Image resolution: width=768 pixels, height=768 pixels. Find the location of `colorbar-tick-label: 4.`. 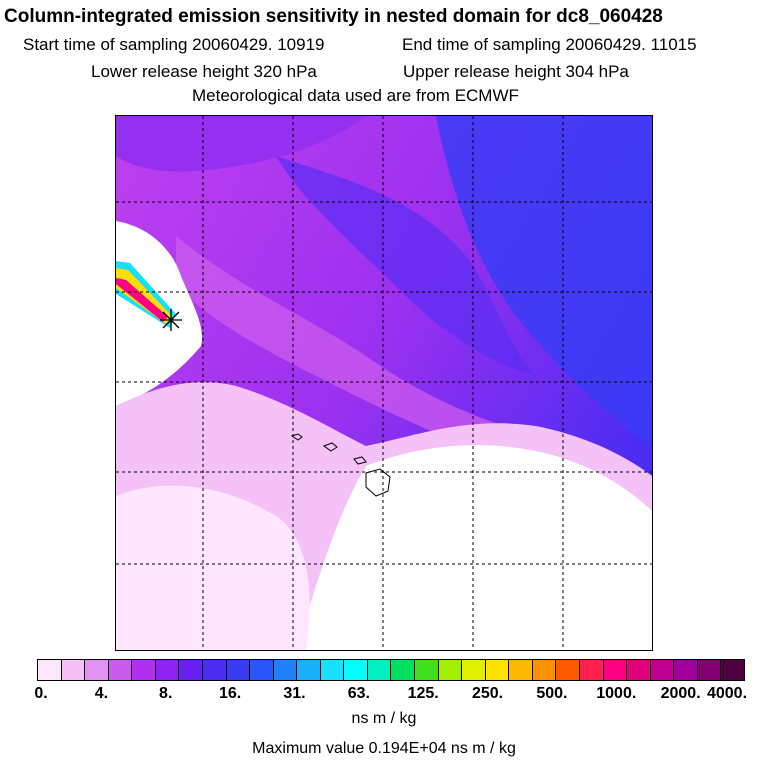

colorbar-tick-label: 4. is located at coordinates (101, 693).